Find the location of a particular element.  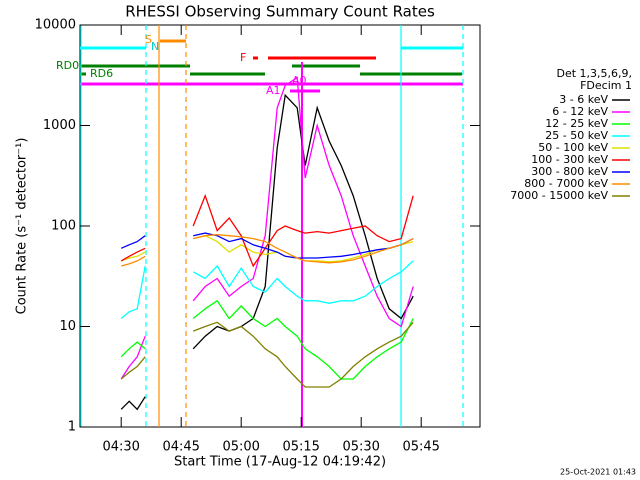

chart-title: RHESSI Observing Summary Count Rates is located at coordinates (280, 12).